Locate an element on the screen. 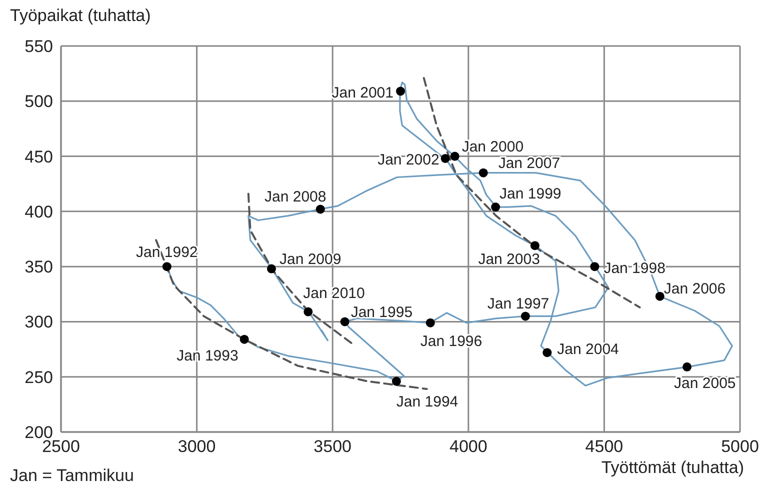 The width and height of the screenshot is (764, 488). annotation: Jan 2002 is located at coordinates (409, 160).